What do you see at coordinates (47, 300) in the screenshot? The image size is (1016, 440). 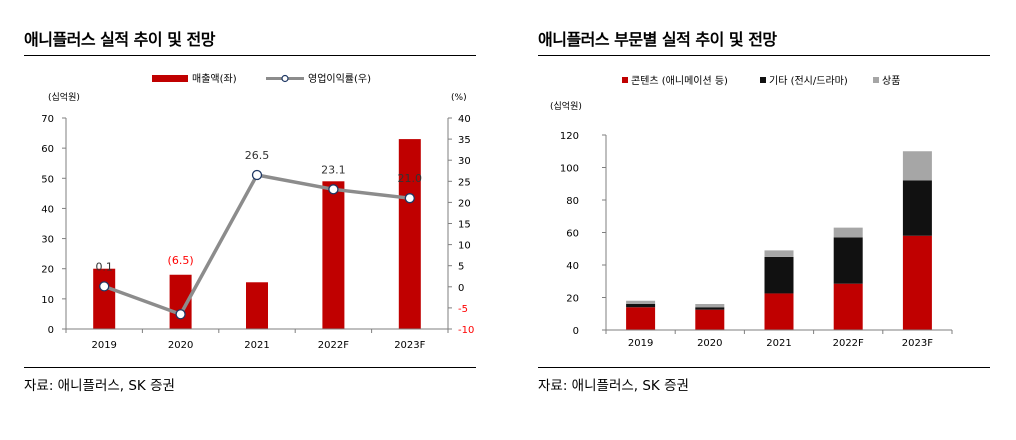 I see `left-y-tick-label: 10` at bounding box center [47, 300].